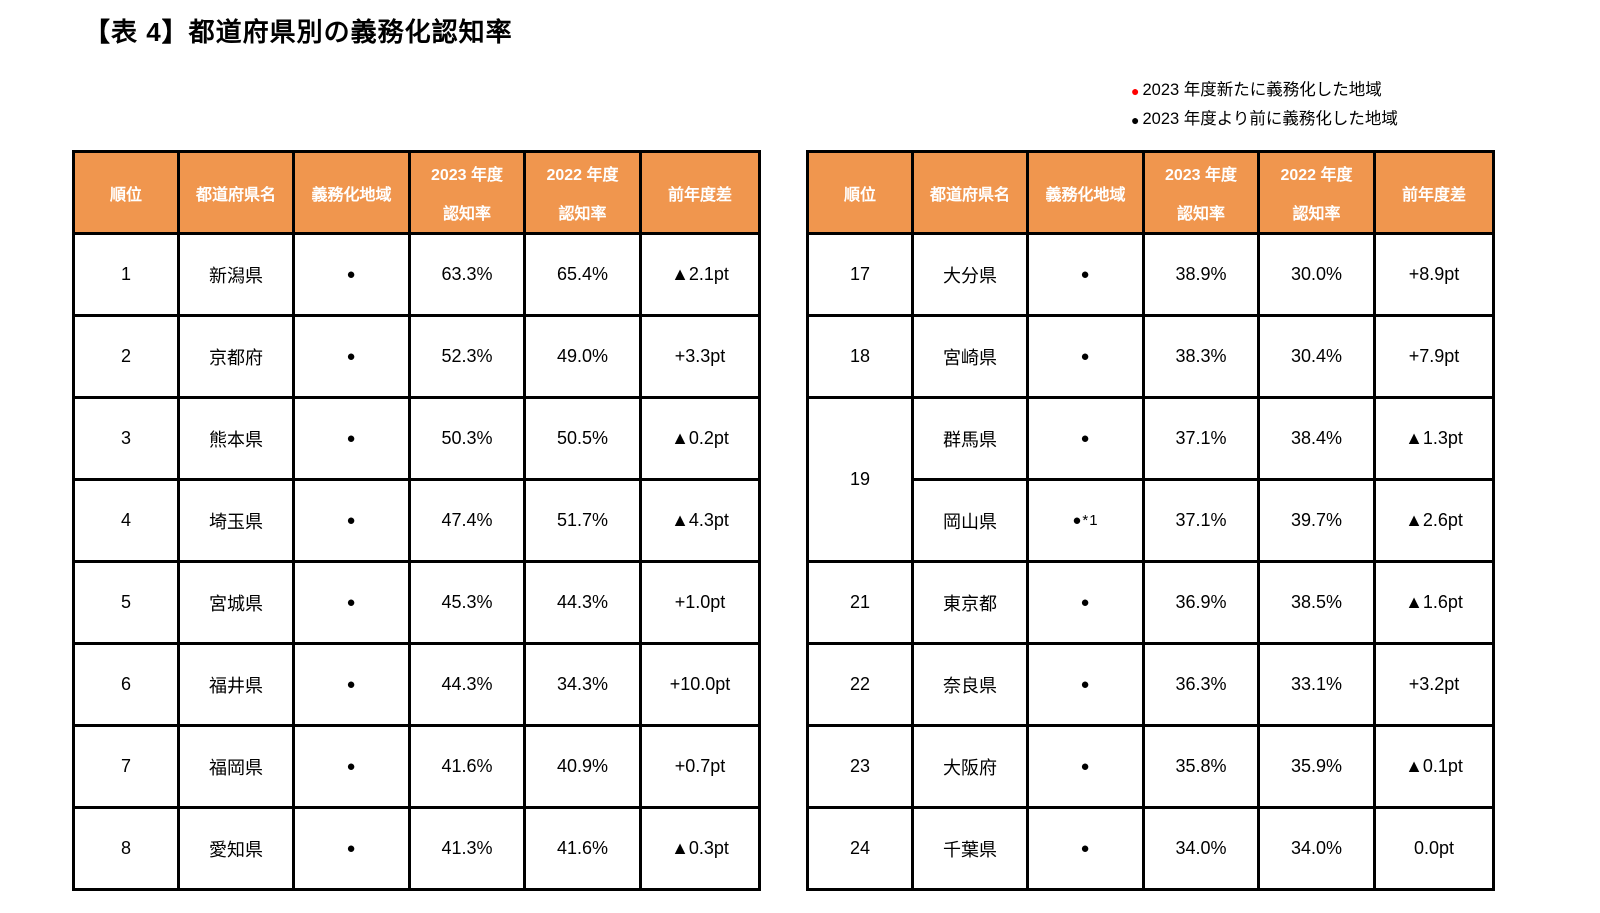 This screenshot has height=913, width=1600. Describe the element at coordinates (1434, 192) in the screenshot. I see `column-header: 前年度差` at that location.